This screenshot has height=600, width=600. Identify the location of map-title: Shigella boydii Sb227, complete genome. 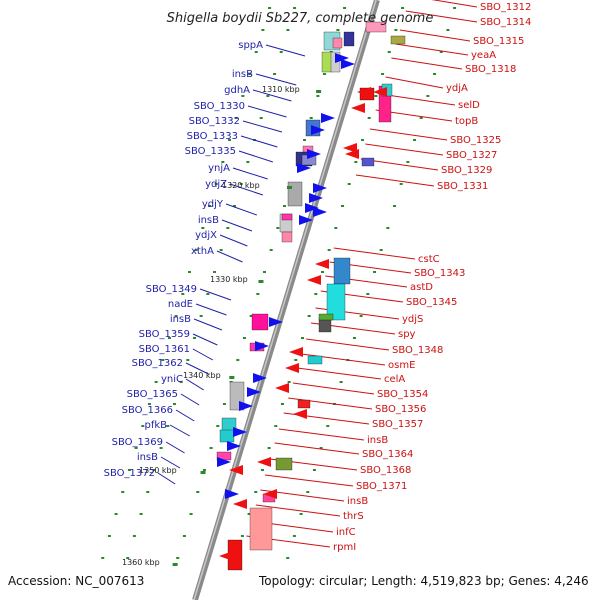
(300, 18).